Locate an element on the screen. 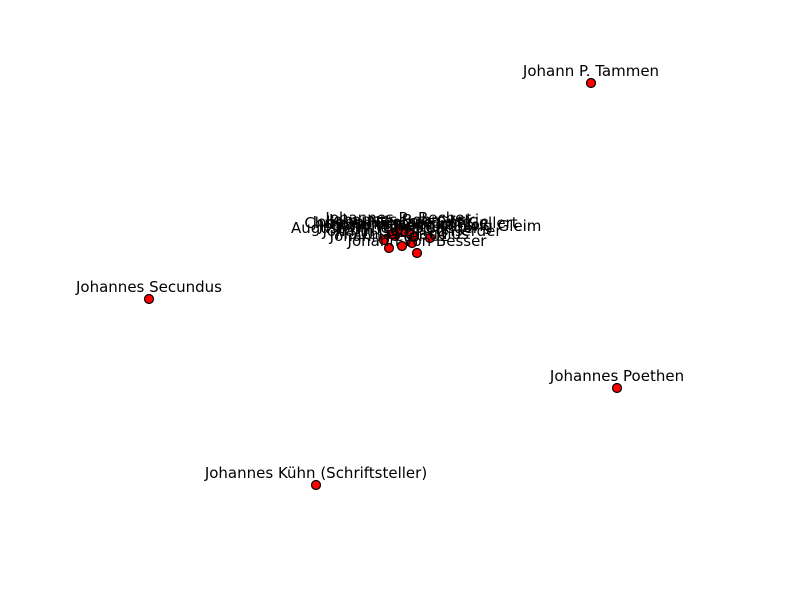 The width and height of the screenshot is (800, 600). node-johann-peter-uz is located at coordinates (389, 248).